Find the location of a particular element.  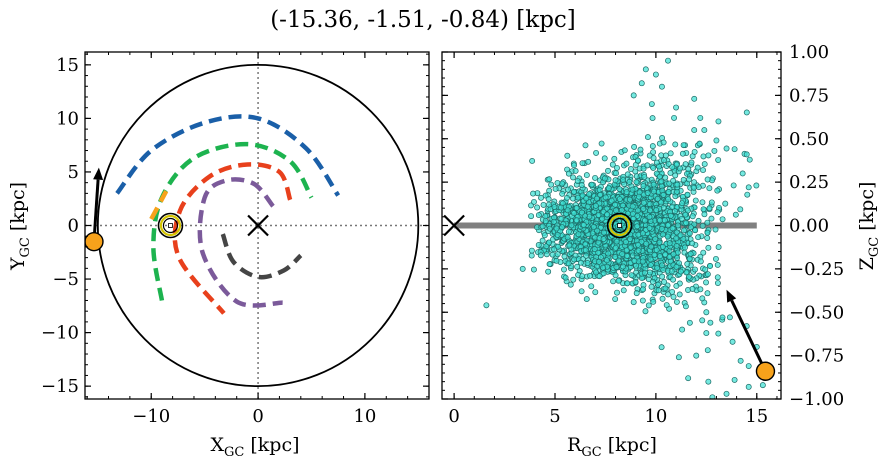

target-motion-arrow-xy-shaft is located at coordinates (96, 210).